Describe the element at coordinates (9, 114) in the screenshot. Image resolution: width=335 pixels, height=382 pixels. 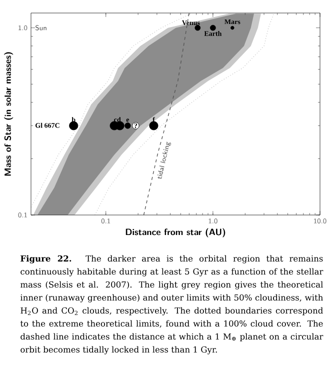
I see `y-axis-title: Mass of Star (in solar masses)` at that location.